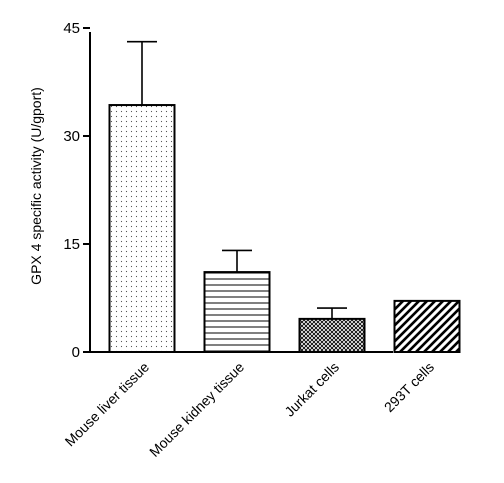 This screenshot has height=483, width=504. What do you see at coordinates (71, 244) in the screenshot?
I see `y-tick-label: 15` at bounding box center [71, 244].